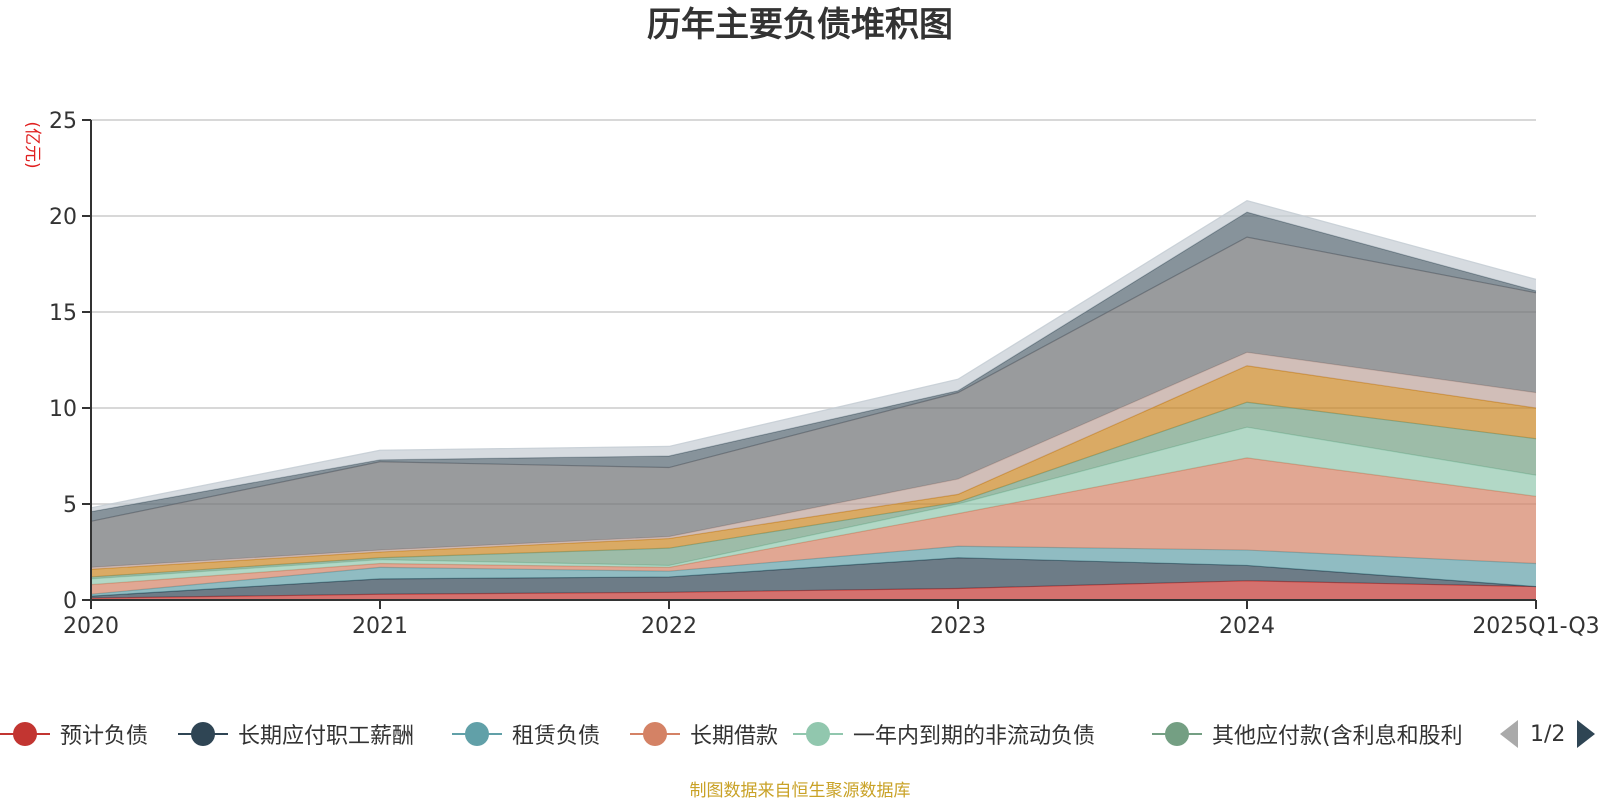 The width and height of the screenshot is (1600, 801). I want to click on y-tick-label: 0, so click(70, 601).